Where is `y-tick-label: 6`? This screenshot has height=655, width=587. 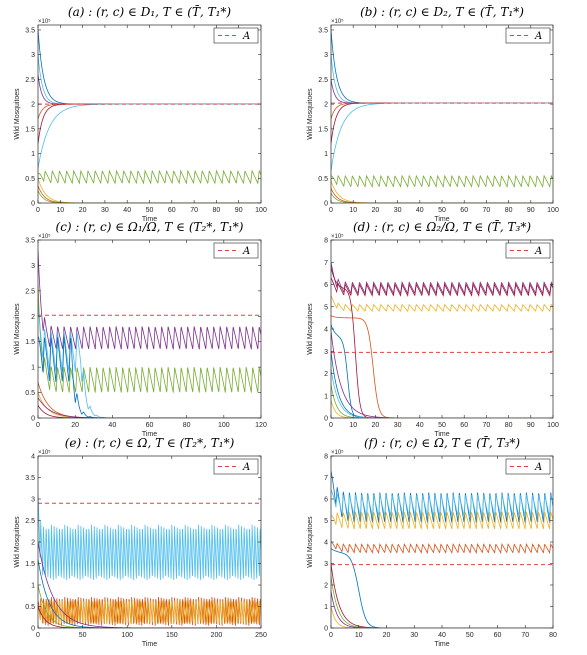
y-tick-label: 6 is located at coordinates (326, 500).